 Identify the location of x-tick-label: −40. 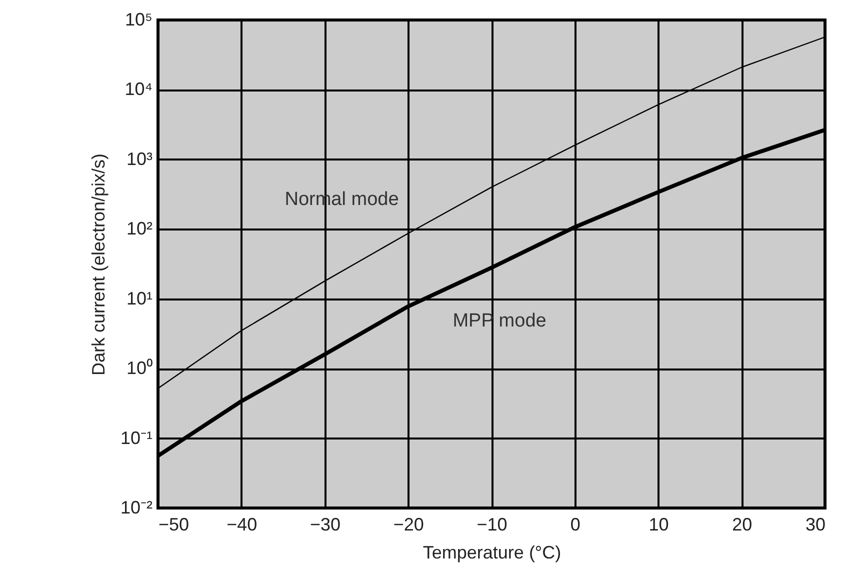
(242, 524).